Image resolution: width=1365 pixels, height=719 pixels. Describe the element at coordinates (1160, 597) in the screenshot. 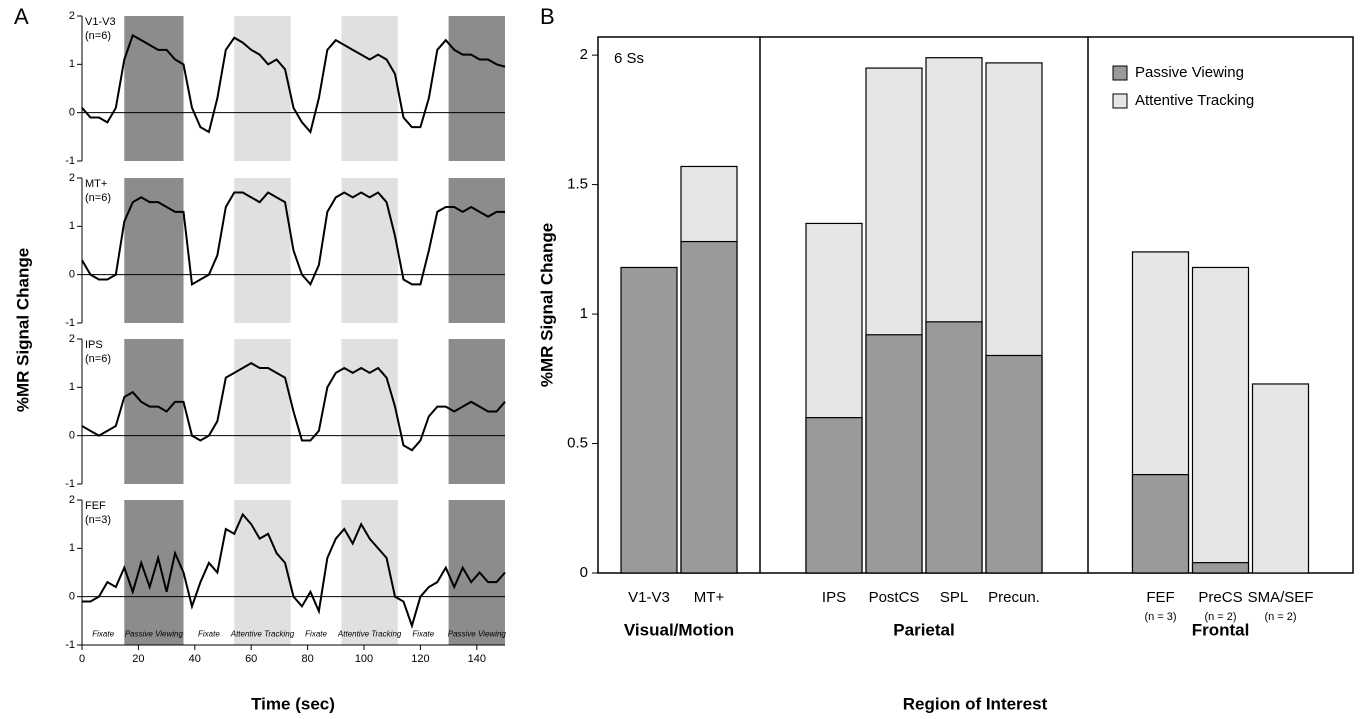

I see `x-tick-label: FEF` at that location.